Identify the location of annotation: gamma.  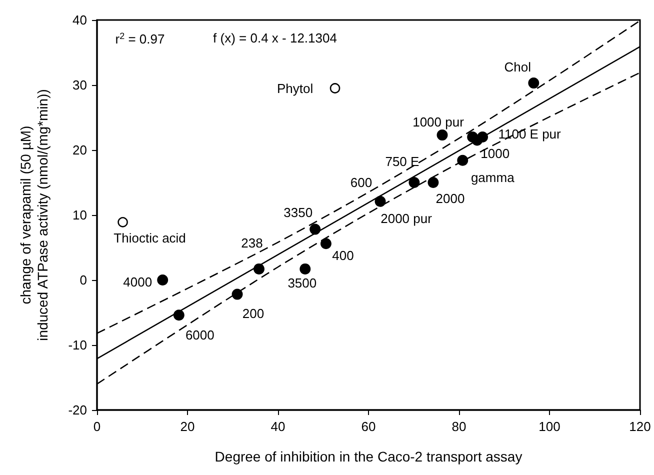
(493, 177).